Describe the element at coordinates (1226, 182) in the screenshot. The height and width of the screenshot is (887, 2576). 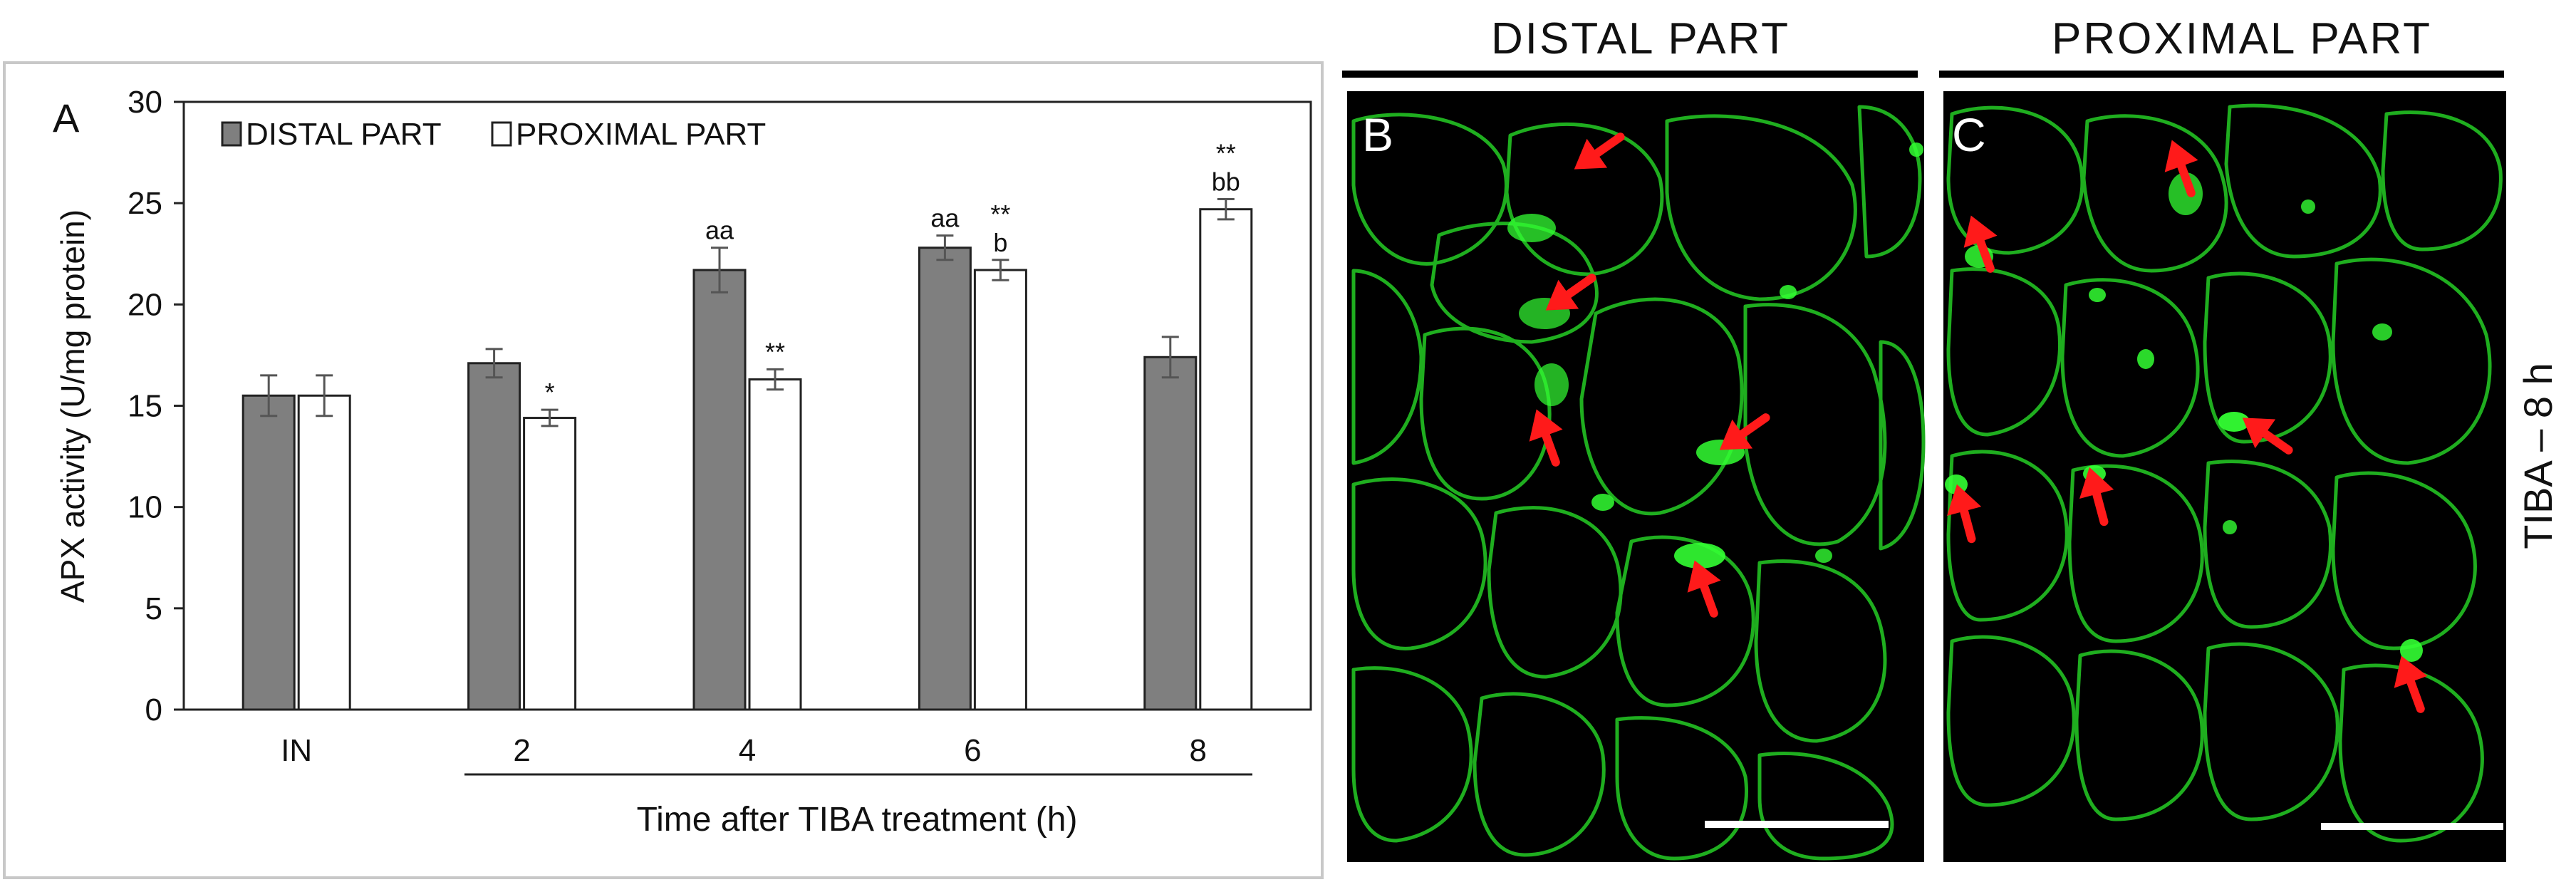
I see `significance-label: bb` at that location.